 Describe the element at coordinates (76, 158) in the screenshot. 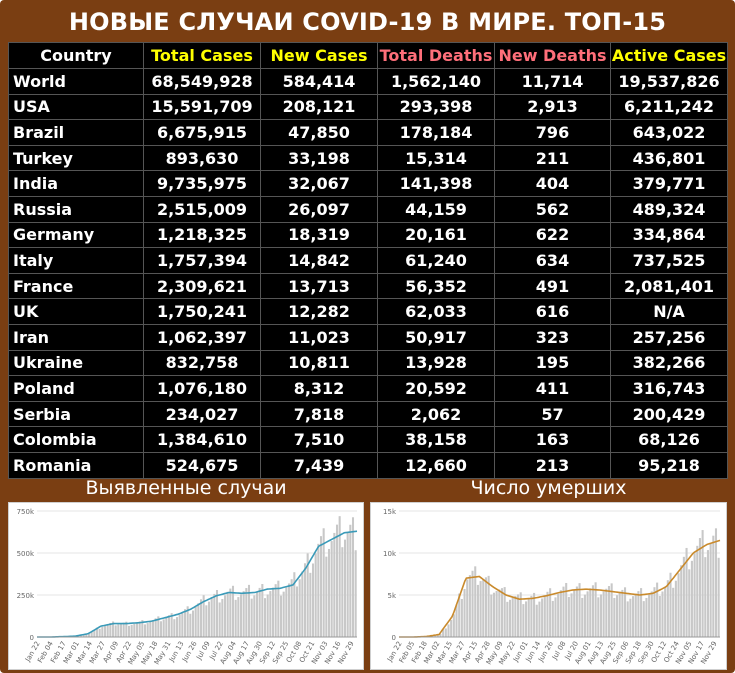

I see `cell-country: Turkey` at that location.